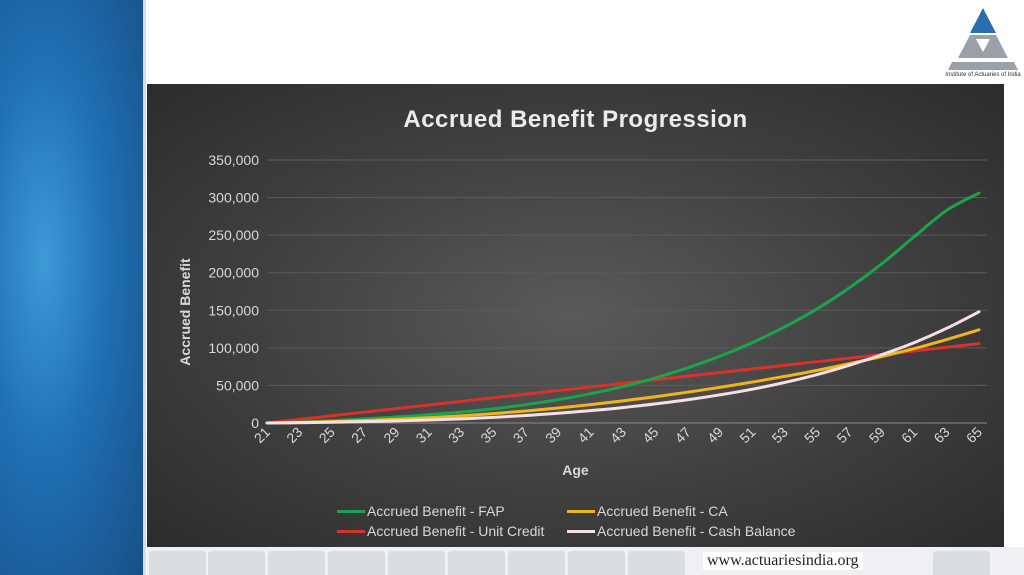 Image resolution: width=1024 pixels, height=575 pixels. I want to click on legend-label-cash-balance: Accrued Benefit - Cash Balance, so click(696, 531).